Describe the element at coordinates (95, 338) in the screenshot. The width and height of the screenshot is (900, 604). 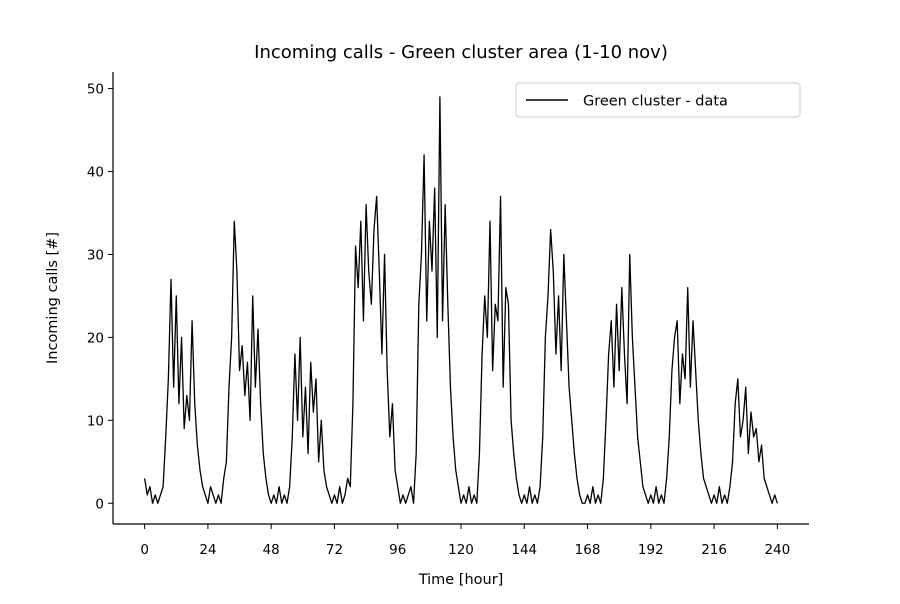
I see `y-tick-label: 20` at that location.